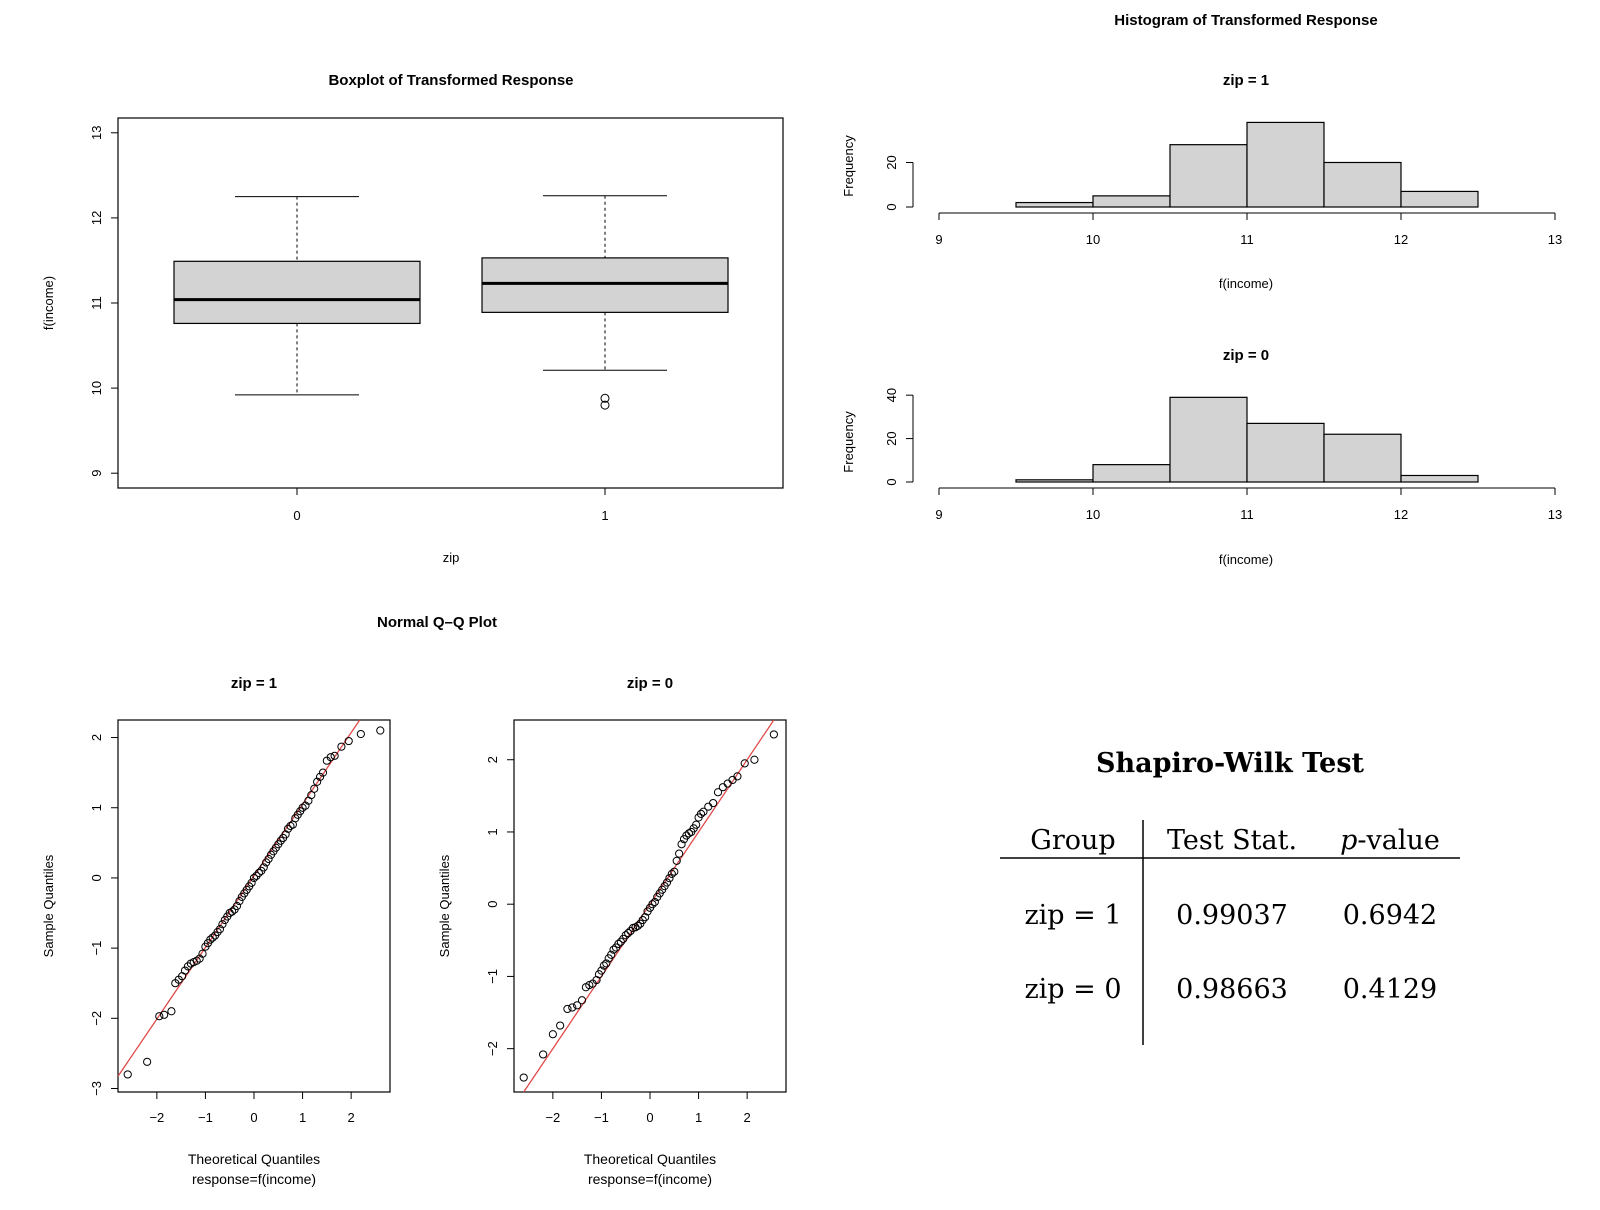 Image resolution: width=1600 pixels, height=1210 pixels. I want to click on shapiro-header-p-italic: p, so click(1348, 840).